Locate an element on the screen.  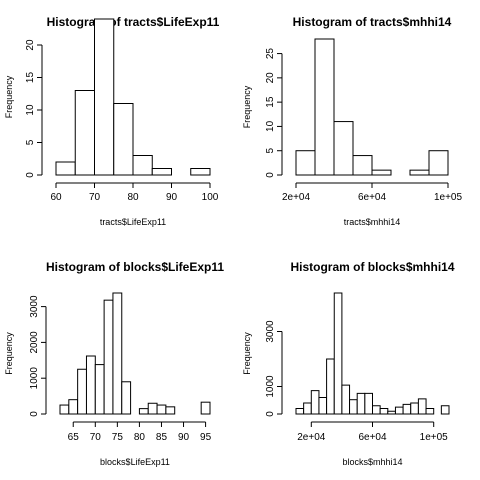
chart-4-y-tick-label: 1000 is located at coordinates (270, 386).